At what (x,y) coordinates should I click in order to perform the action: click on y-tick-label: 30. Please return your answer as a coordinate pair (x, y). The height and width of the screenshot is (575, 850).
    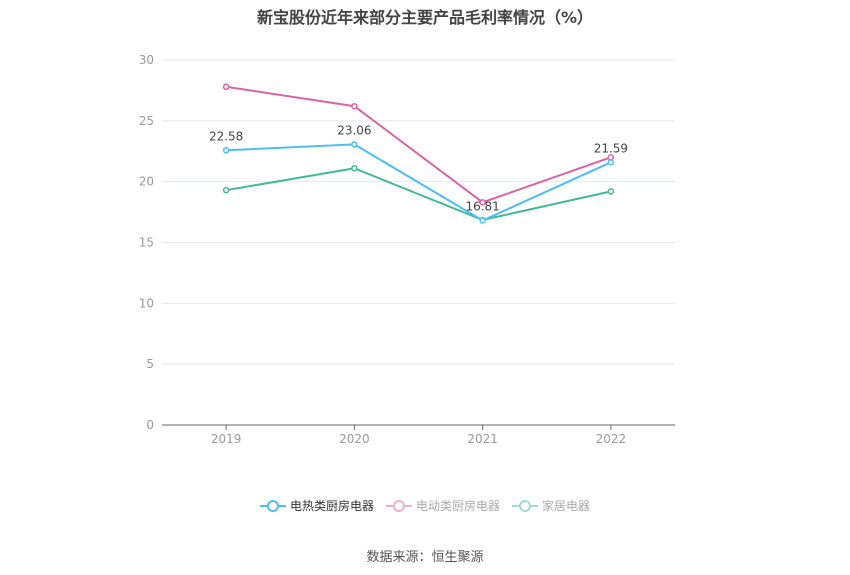
    Looking at the image, I should click on (146, 60).